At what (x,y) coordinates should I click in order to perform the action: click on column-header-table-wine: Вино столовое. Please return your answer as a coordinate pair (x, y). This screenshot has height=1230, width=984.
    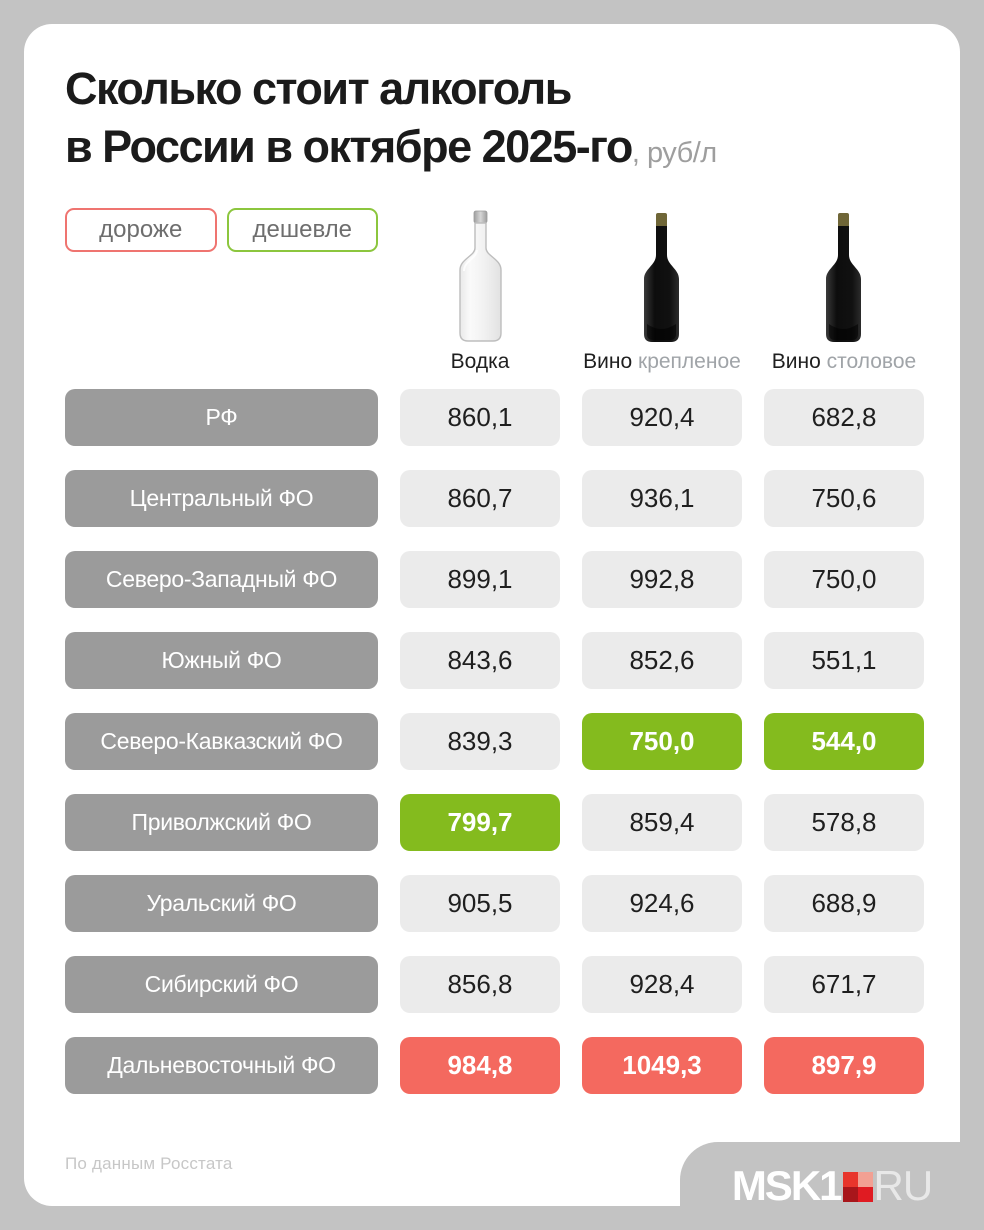
    Looking at the image, I should click on (844, 290).